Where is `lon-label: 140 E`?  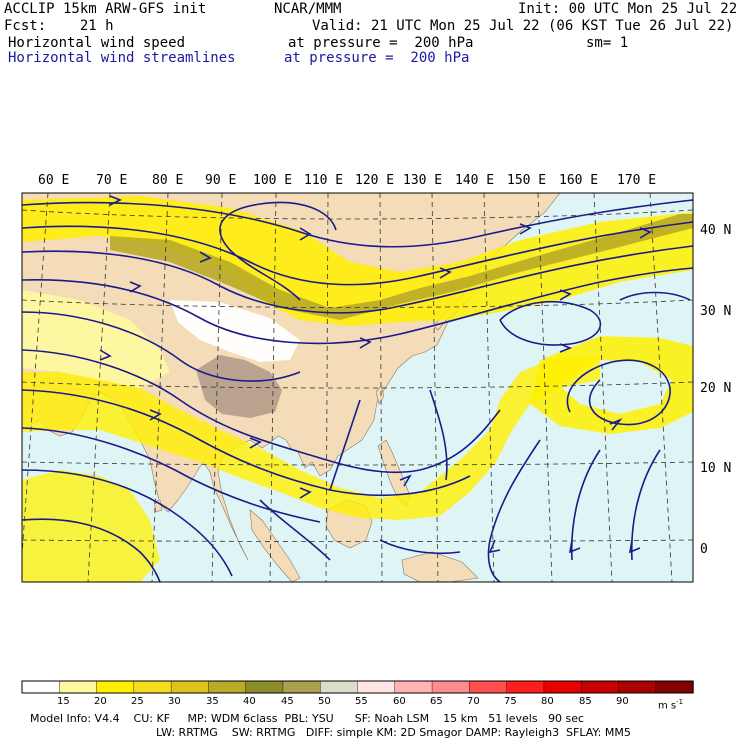 lon-label: 140 E is located at coordinates (474, 180).